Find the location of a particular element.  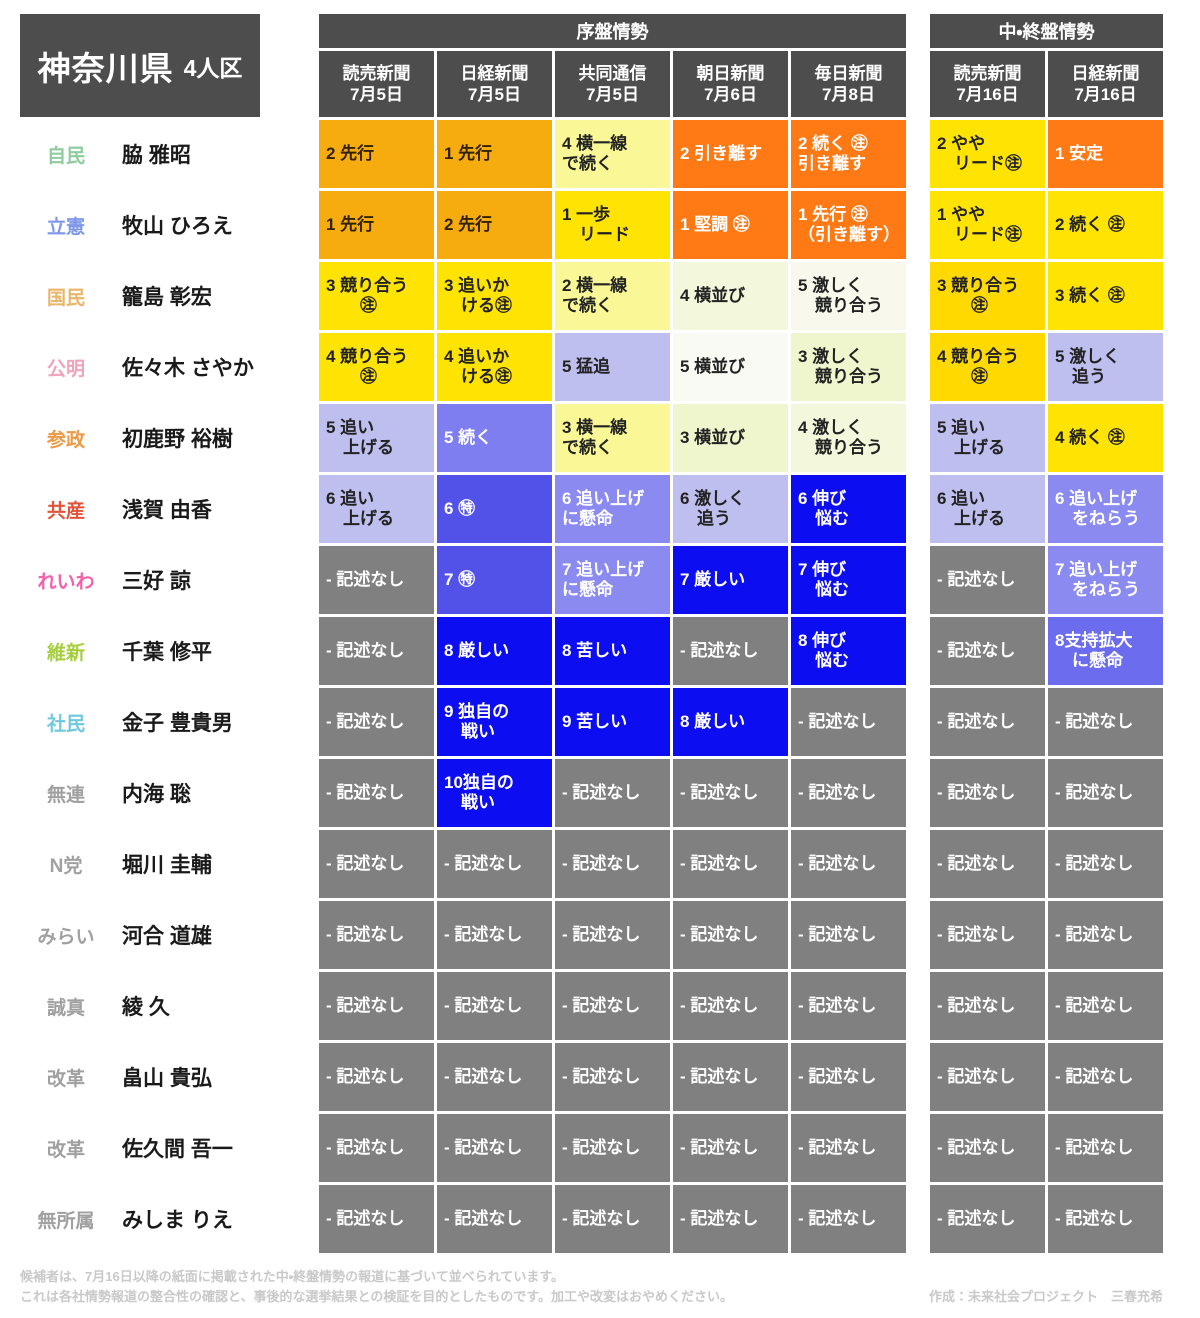

forecast-cell: 4 激しく 競り合う is located at coordinates (848, 438).